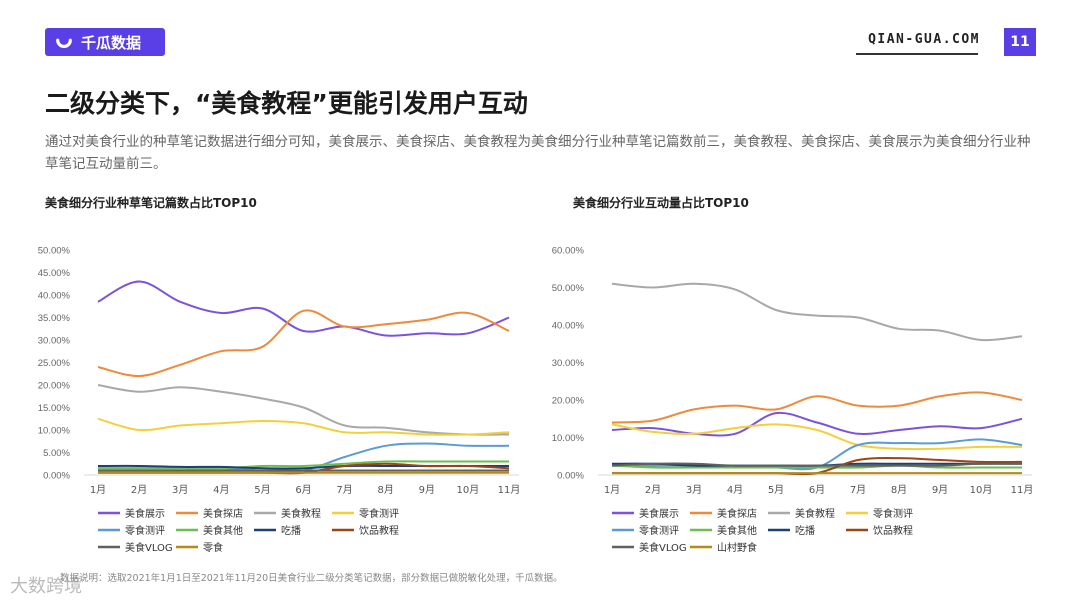 The height and width of the screenshot is (608, 1080). I want to click on chart-1-xtick: 8月, so click(386, 490).